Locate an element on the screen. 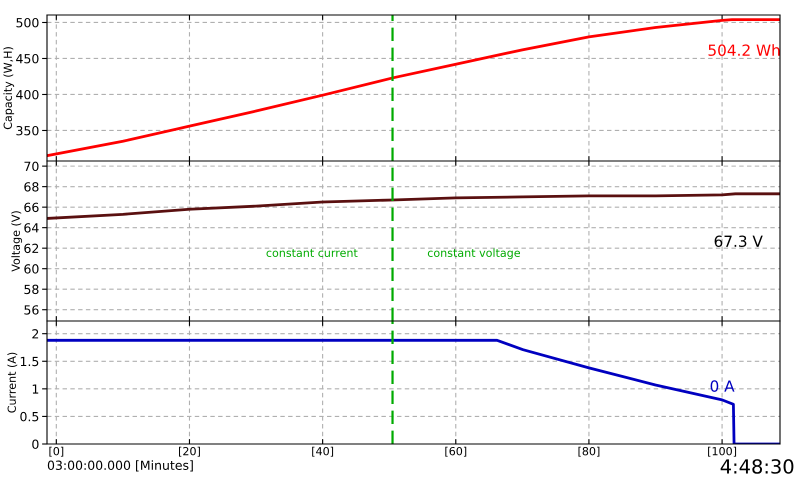 This screenshot has height=485, width=804. y-tick-label: 62 is located at coordinates (31, 249).